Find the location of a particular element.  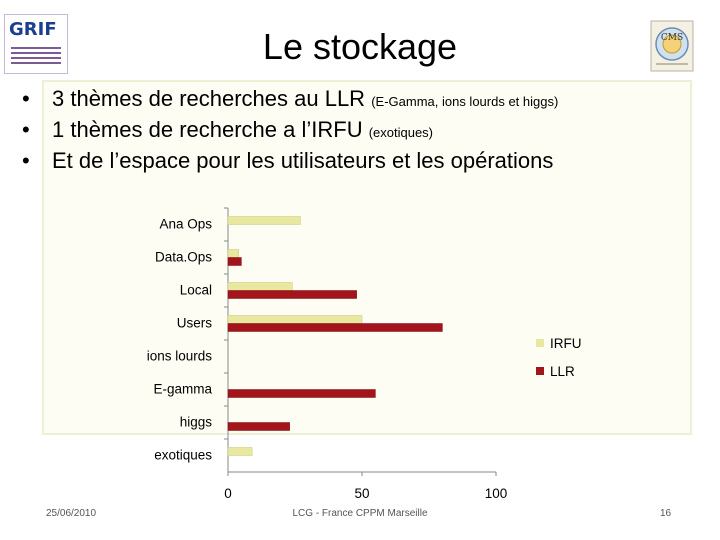

grif-logo: GRIF is located at coordinates (36, 44).